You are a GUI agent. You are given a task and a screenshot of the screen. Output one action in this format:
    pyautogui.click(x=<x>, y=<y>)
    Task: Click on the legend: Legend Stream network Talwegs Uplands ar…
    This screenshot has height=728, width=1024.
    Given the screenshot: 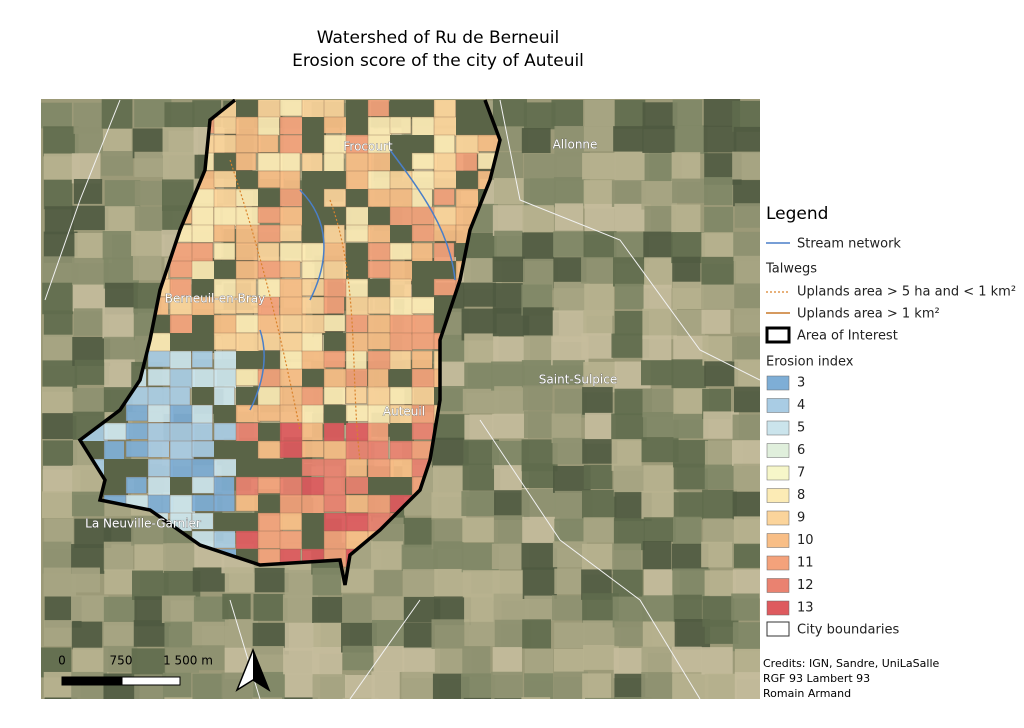 What is the action you would take?
    pyautogui.click(x=890, y=421)
    